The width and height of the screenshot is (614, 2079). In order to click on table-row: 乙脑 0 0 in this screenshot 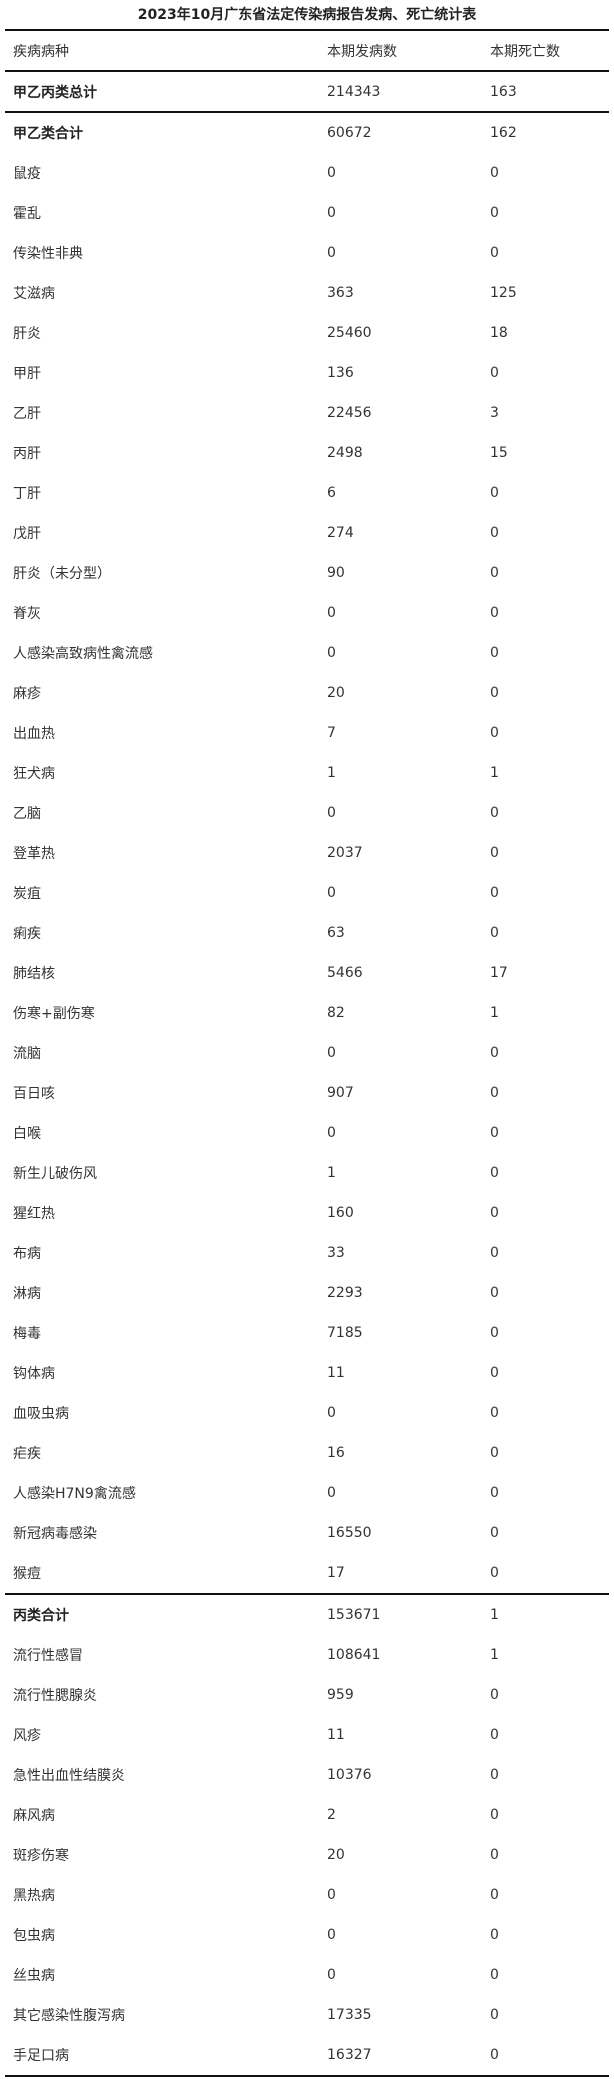, I will do `click(307, 813)`.